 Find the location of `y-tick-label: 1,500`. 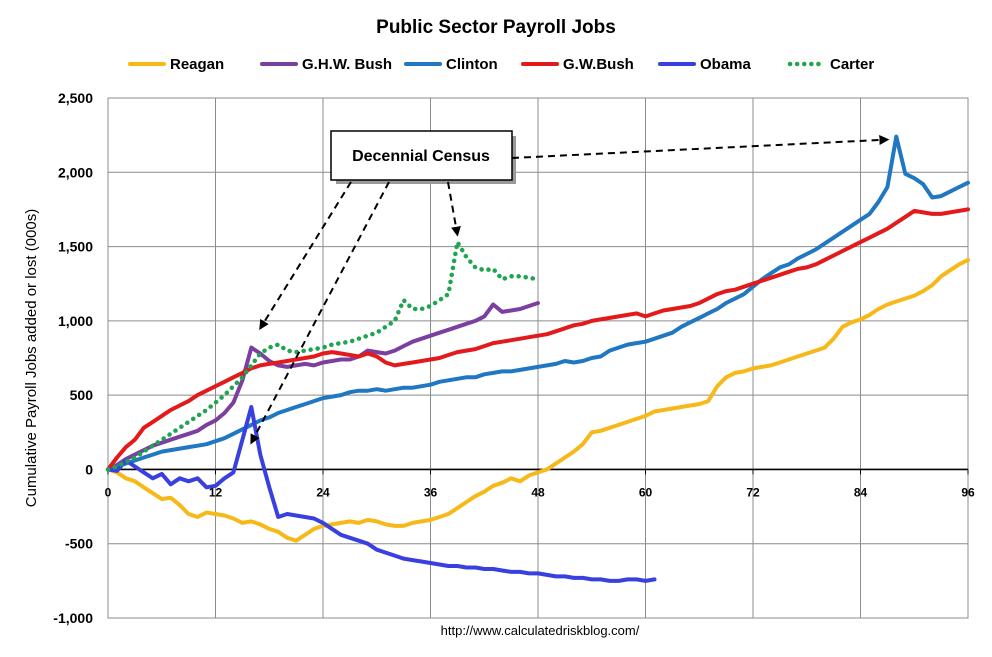

y-tick-label: 1,500 is located at coordinates (75, 247).